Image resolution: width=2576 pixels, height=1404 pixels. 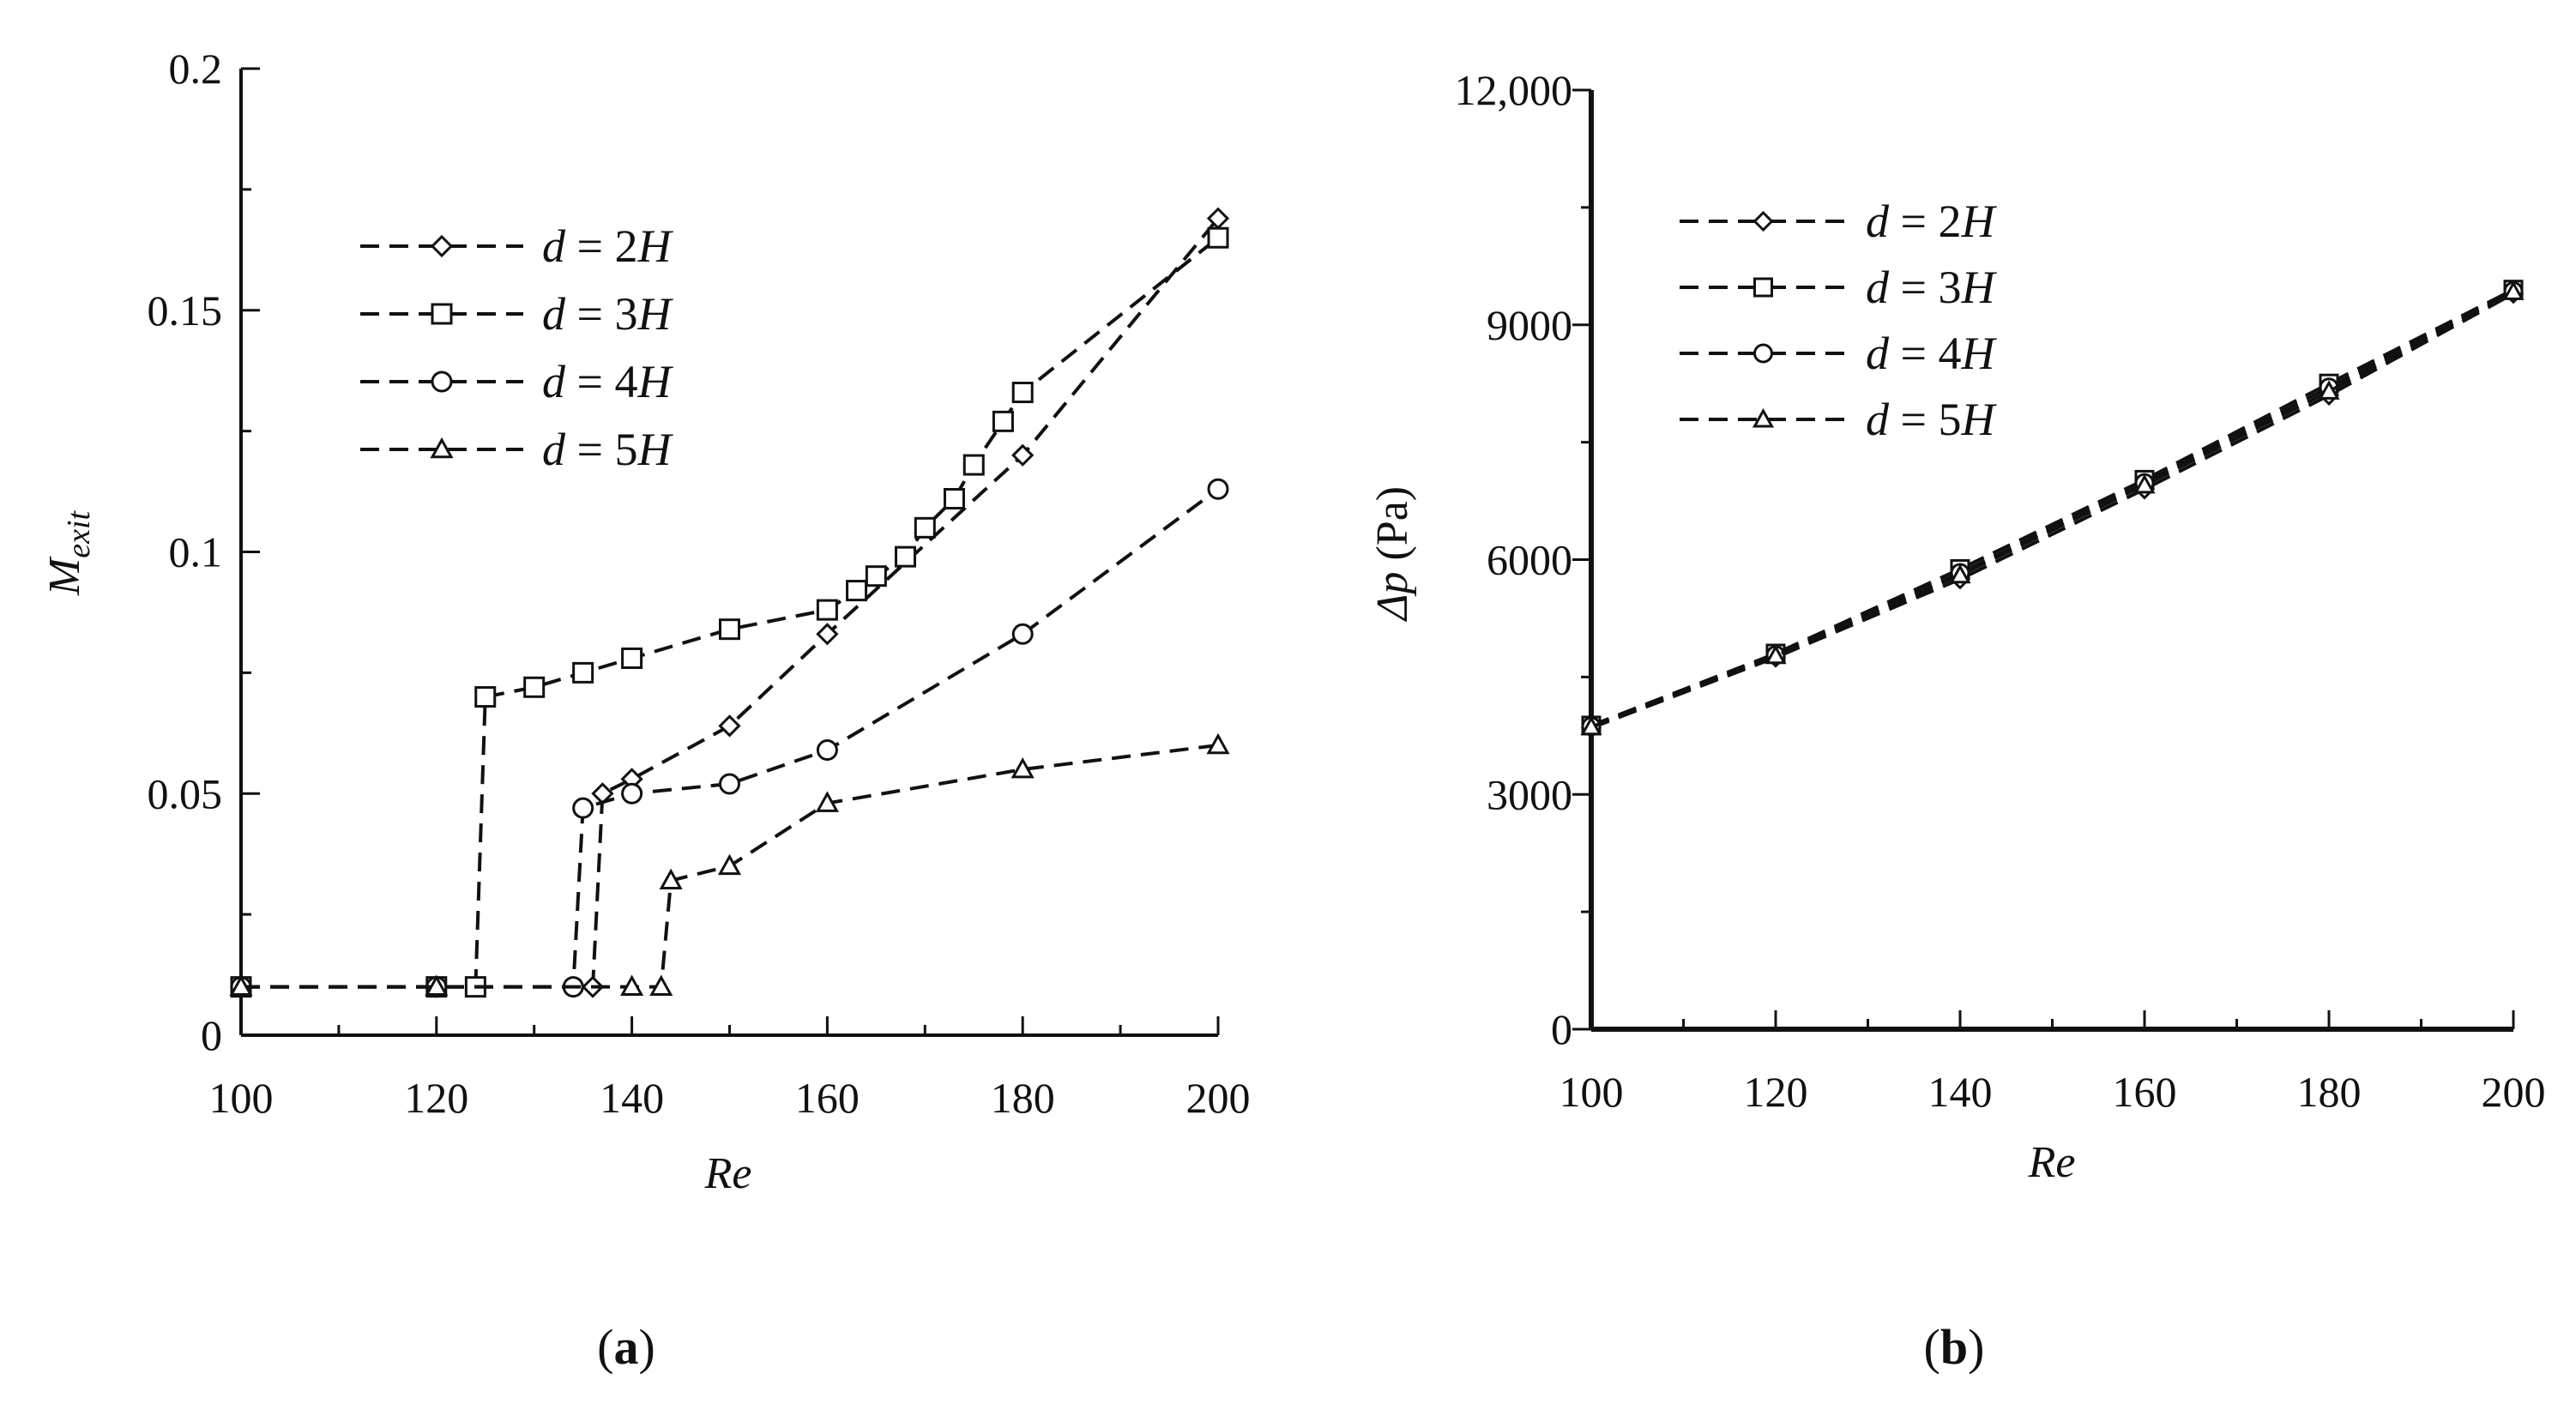 What do you see at coordinates (2052, 1162) in the screenshot?
I see `chart-b-x-axis-label: Re` at bounding box center [2052, 1162].